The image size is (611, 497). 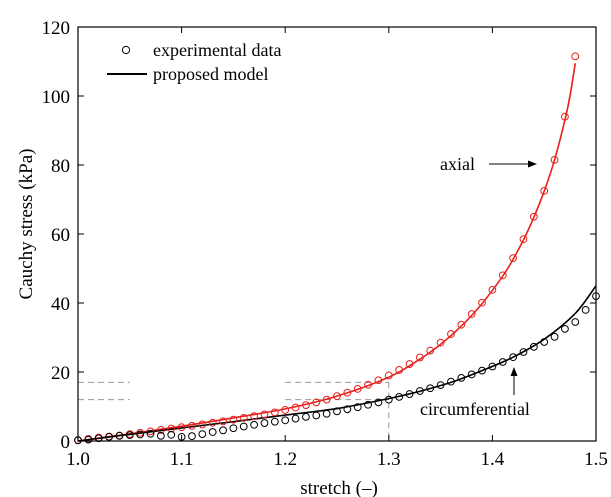 I want to click on y-tick-label: 80, so click(x=60, y=166).